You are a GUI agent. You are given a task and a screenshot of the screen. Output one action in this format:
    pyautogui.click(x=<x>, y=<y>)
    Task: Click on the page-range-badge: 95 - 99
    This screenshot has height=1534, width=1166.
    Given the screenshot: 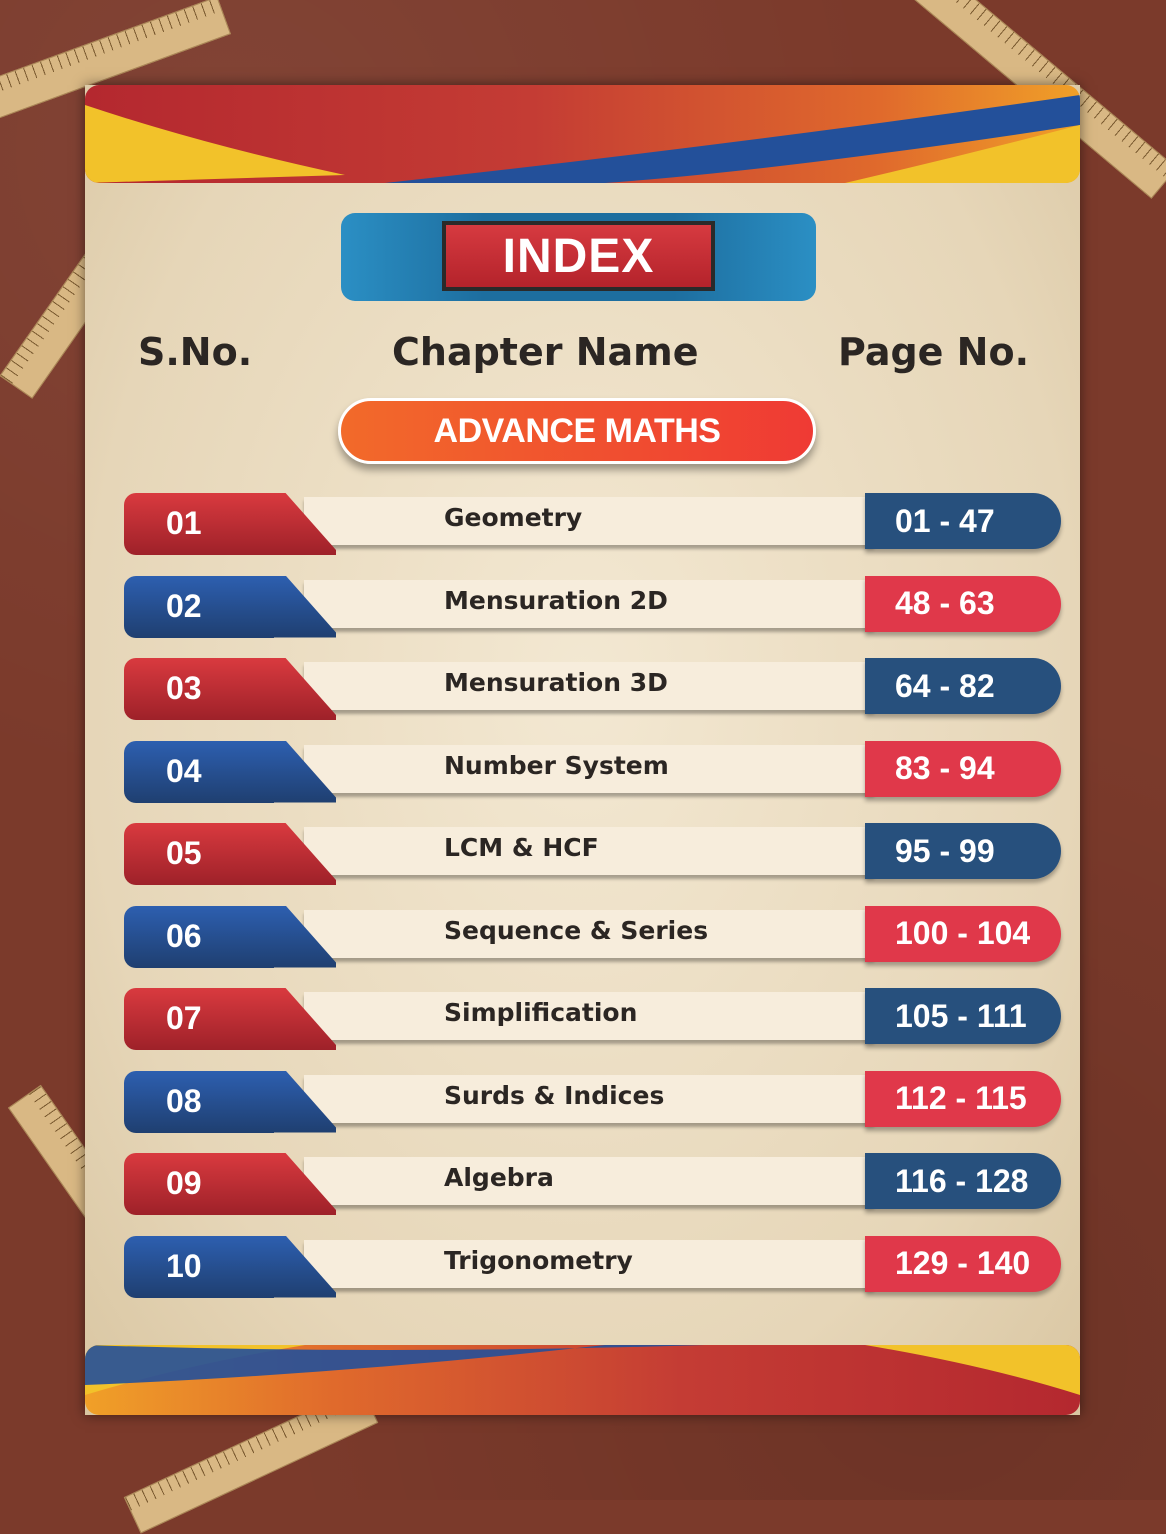 What is the action you would take?
    pyautogui.click(x=963, y=851)
    